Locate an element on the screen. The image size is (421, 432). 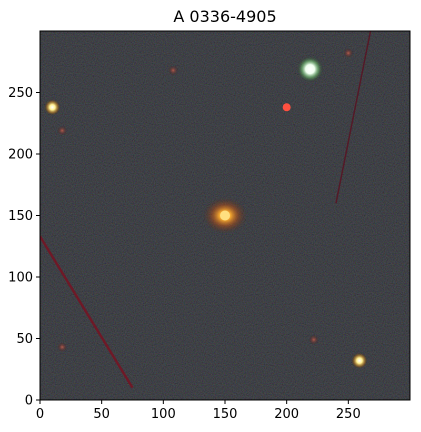
y-tick-label: 150 is located at coordinates (20, 216).